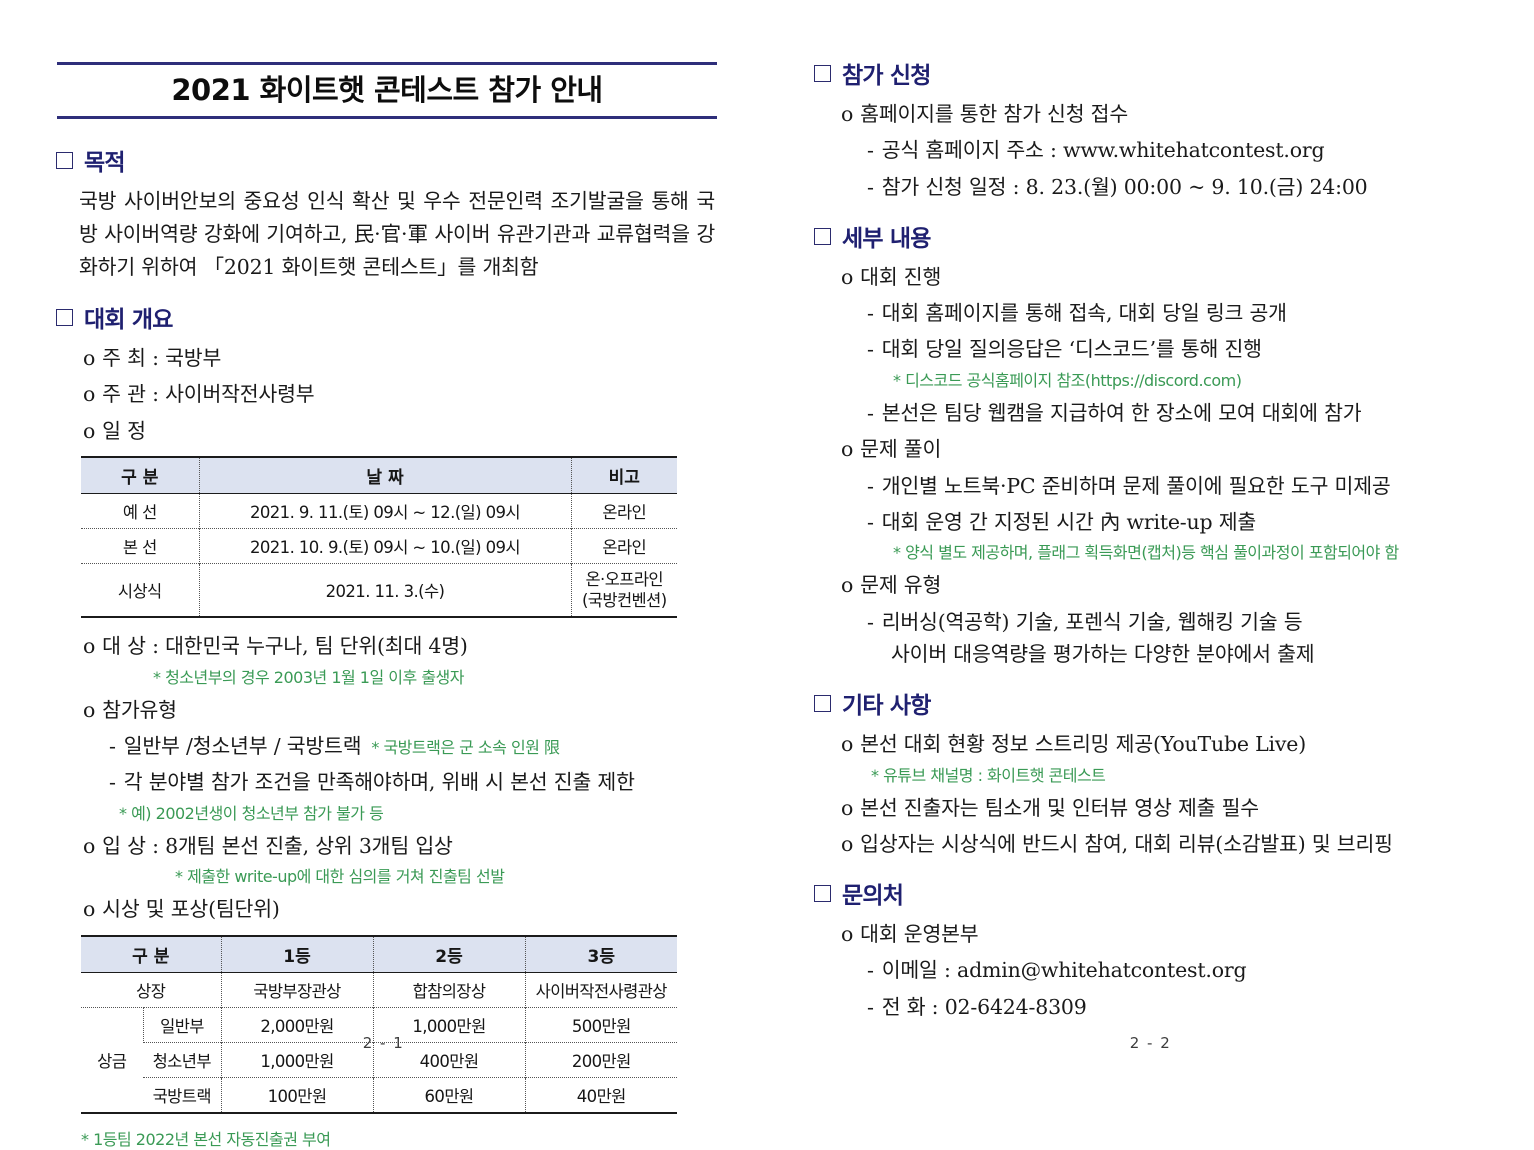  I want to click on schedule-cell-division: 시상식, so click(140, 590).